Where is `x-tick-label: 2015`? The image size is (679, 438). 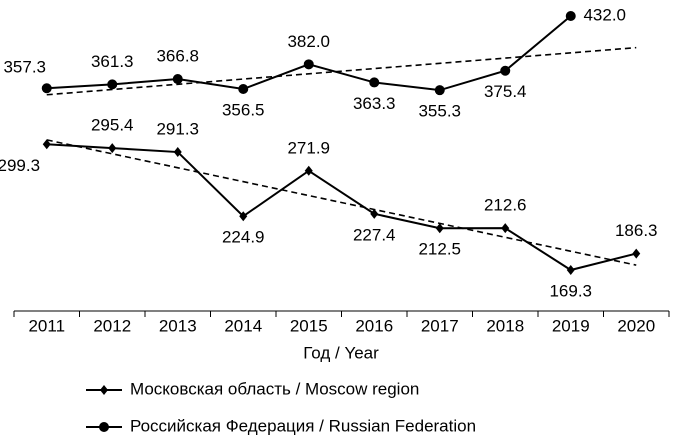 x-tick-label: 2015 is located at coordinates (309, 325).